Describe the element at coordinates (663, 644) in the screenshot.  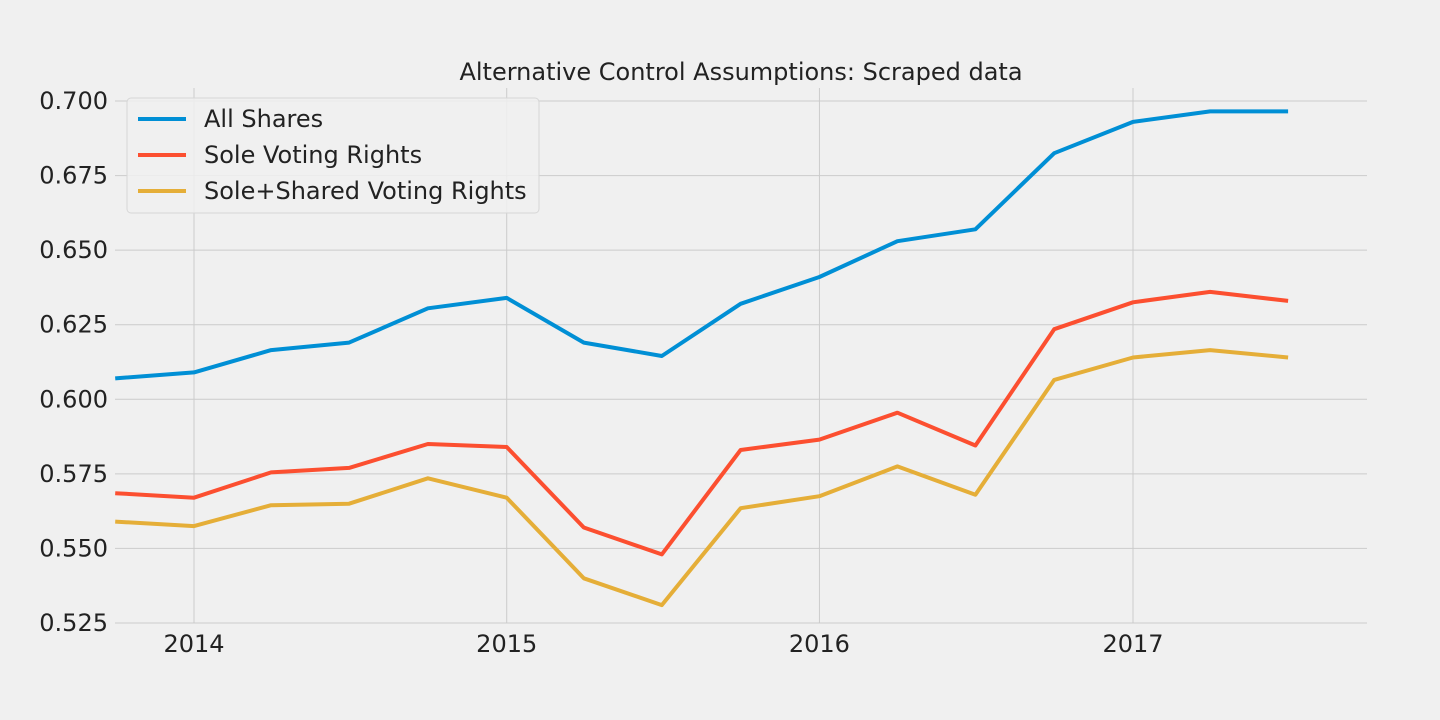
I see `x-axis: 2014 2015 2016 2017` at that location.